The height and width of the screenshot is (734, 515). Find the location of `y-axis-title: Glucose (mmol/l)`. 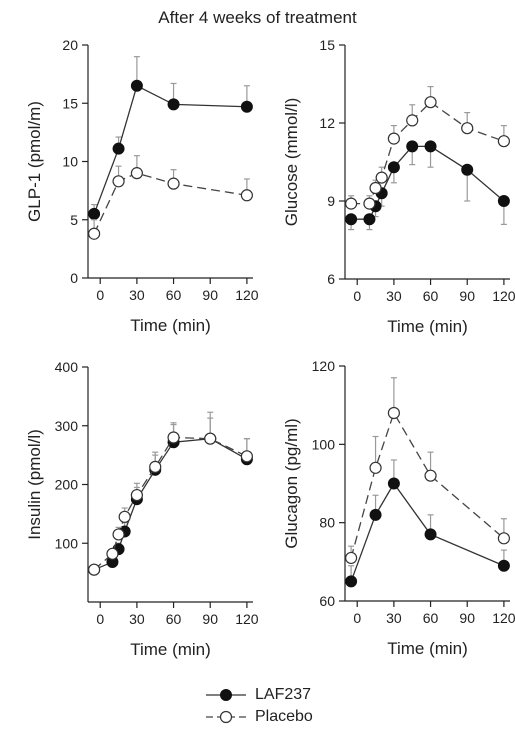

y-axis-title: Glucose (mmol/l) is located at coordinates (291, 162).